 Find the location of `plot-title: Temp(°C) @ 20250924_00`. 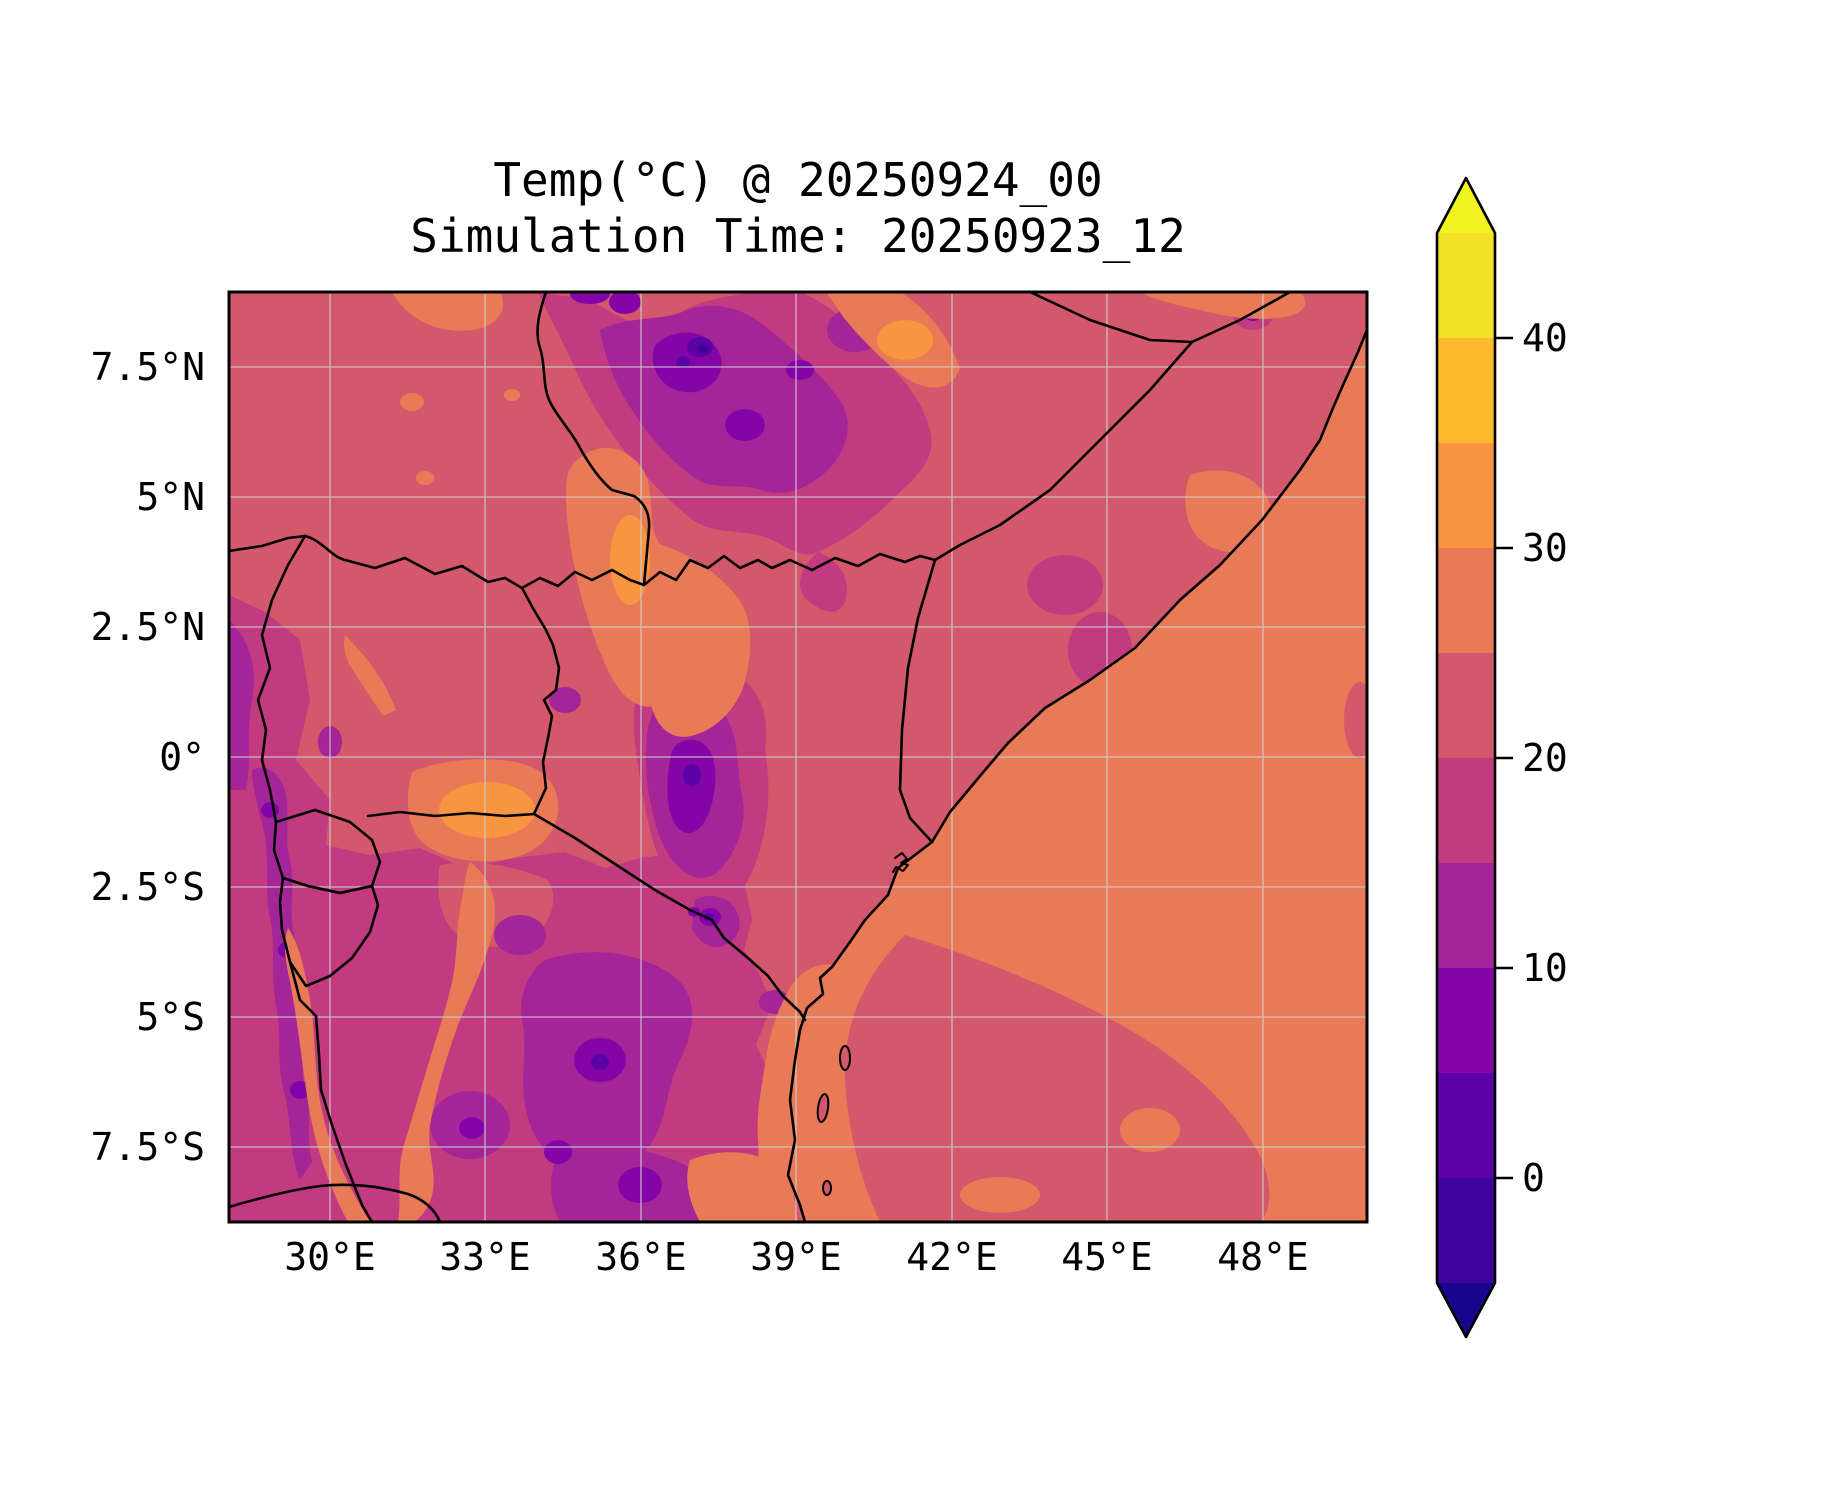

plot-title: Temp(°C) @ 20250924_00 is located at coordinates (798, 180).